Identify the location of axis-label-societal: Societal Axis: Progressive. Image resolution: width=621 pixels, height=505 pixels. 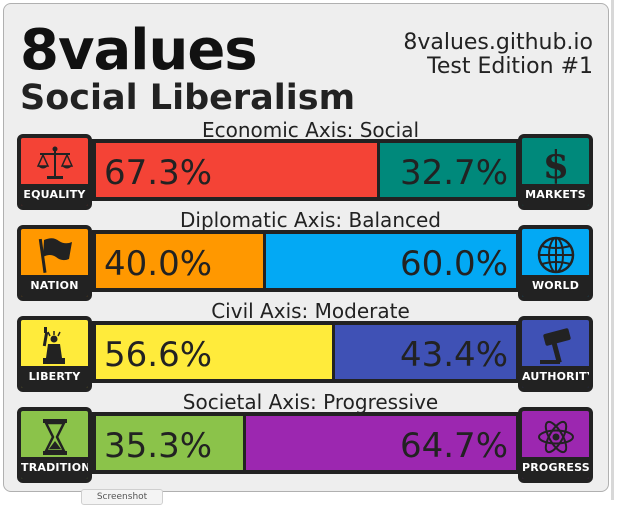
(310, 402).